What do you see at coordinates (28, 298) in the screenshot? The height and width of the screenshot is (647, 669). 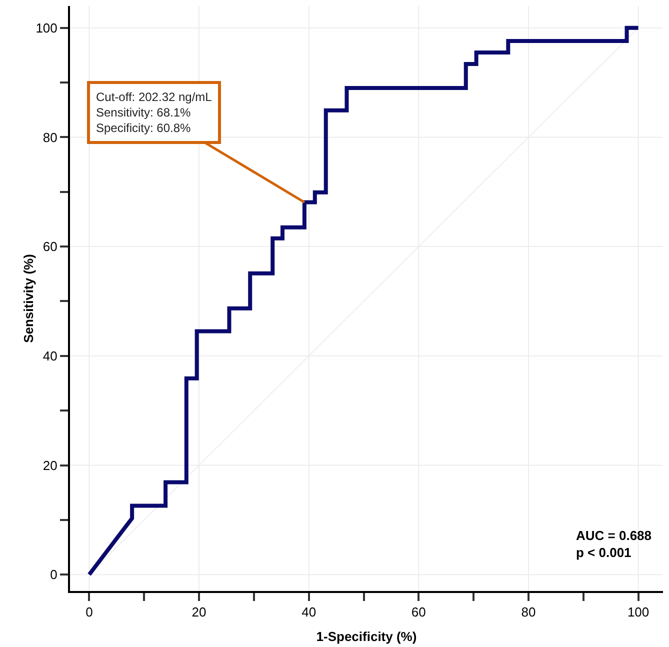 I see `y-axis-title: Sensitivity (%)` at bounding box center [28, 298].